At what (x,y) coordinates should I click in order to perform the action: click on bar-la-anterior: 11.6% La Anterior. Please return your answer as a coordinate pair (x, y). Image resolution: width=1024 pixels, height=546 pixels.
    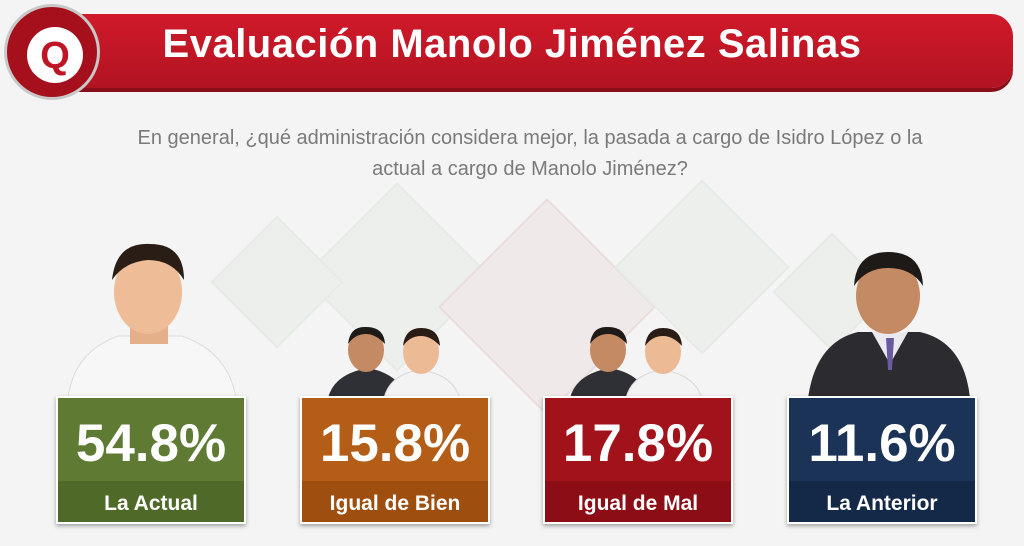
    Looking at the image, I should click on (882, 460).